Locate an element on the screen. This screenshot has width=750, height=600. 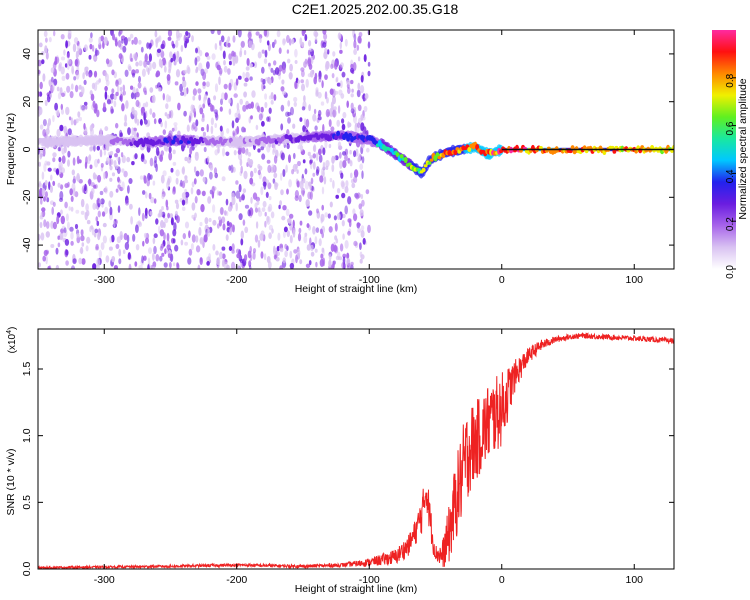
snr-x-label: Height of straight line (km) is located at coordinates (356, 589).